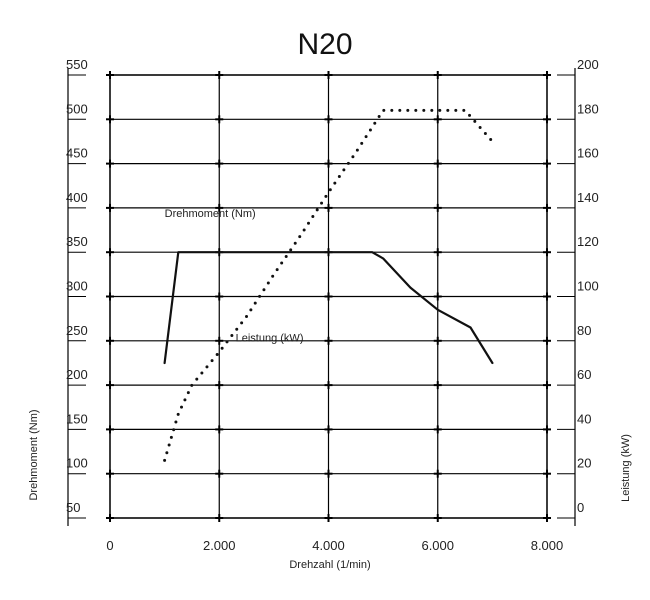 Image resolution: width=650 pixels, height=600 pixels. What do you see at coordinates (588, 241) in the screenshot?
I see `y-right-tick-label-6: 120` at bounding box center [588, 241].